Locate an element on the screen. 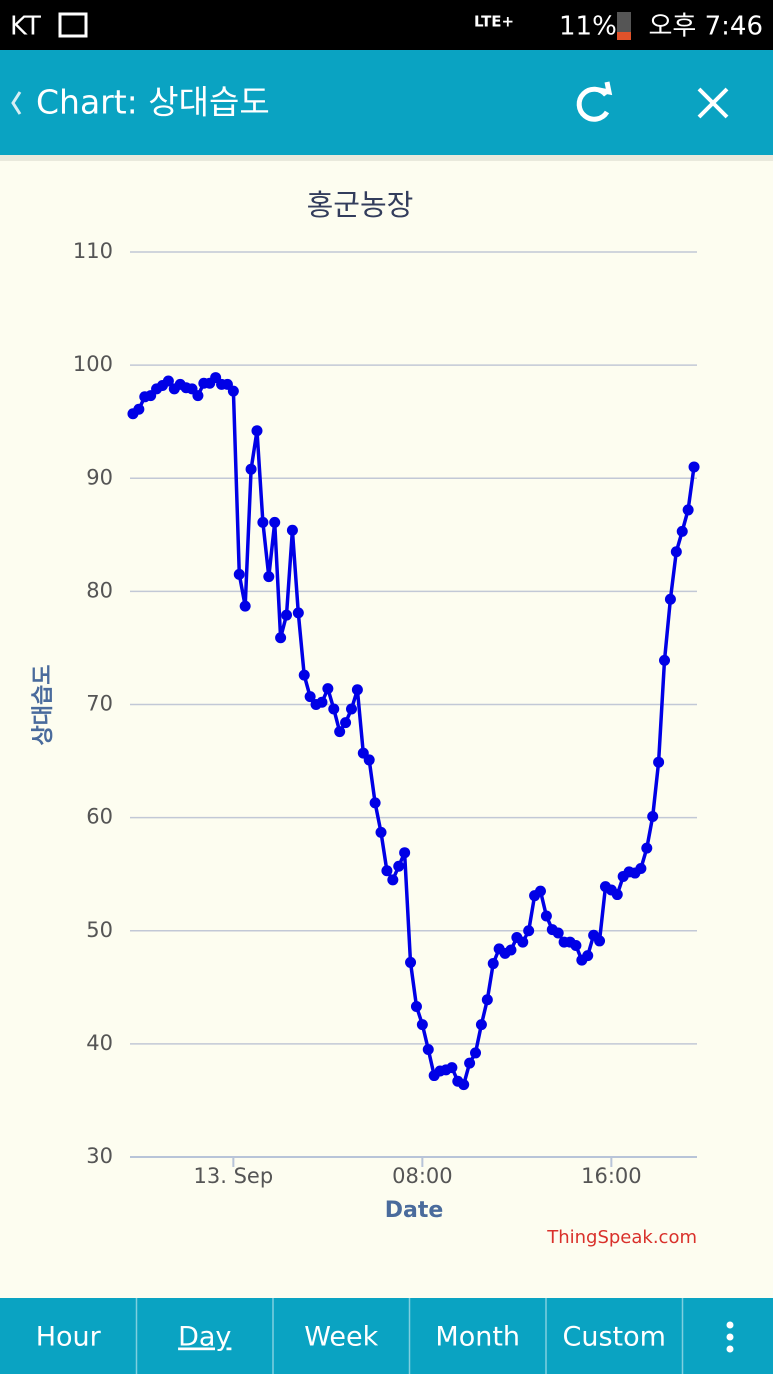 The width and height of the screenshot is (773, 1374). network: LTE+ is located at coordinates (494, 22).